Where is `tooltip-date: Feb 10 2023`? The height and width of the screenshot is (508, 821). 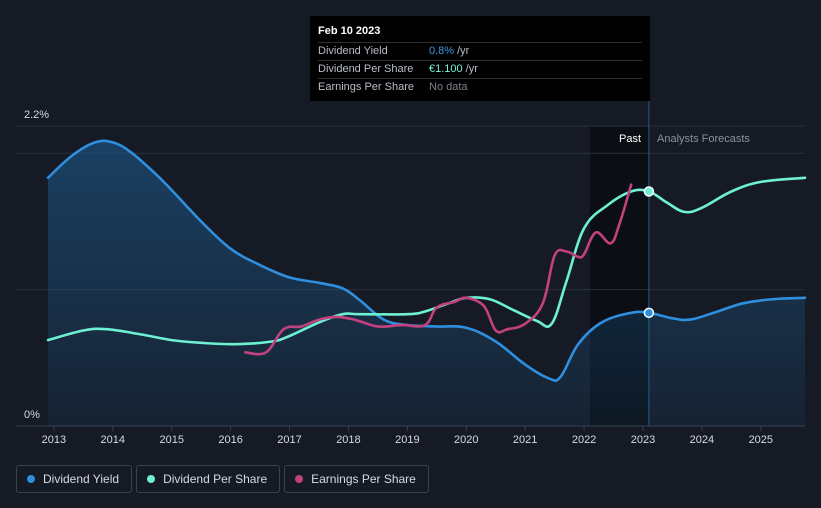 tooltip-date: Feb 10 2023 is located at coordinates (480, 32).